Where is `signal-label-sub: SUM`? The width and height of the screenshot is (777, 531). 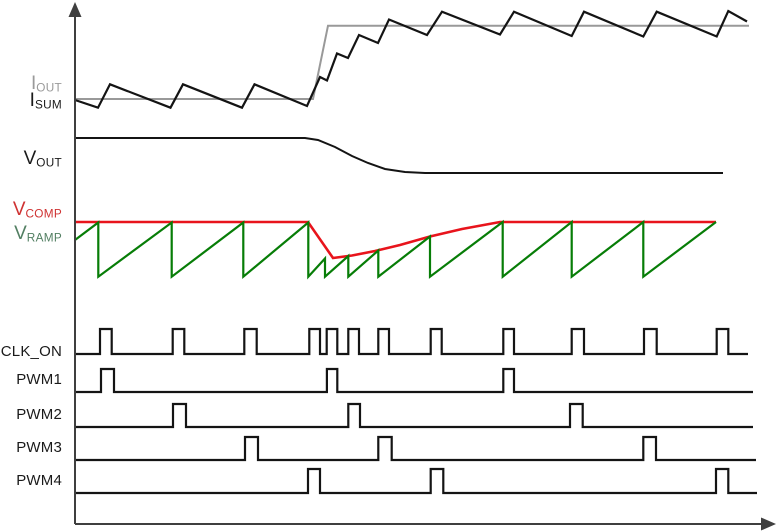 signal-label-sub: SUM is located at coordinates (48, 105).